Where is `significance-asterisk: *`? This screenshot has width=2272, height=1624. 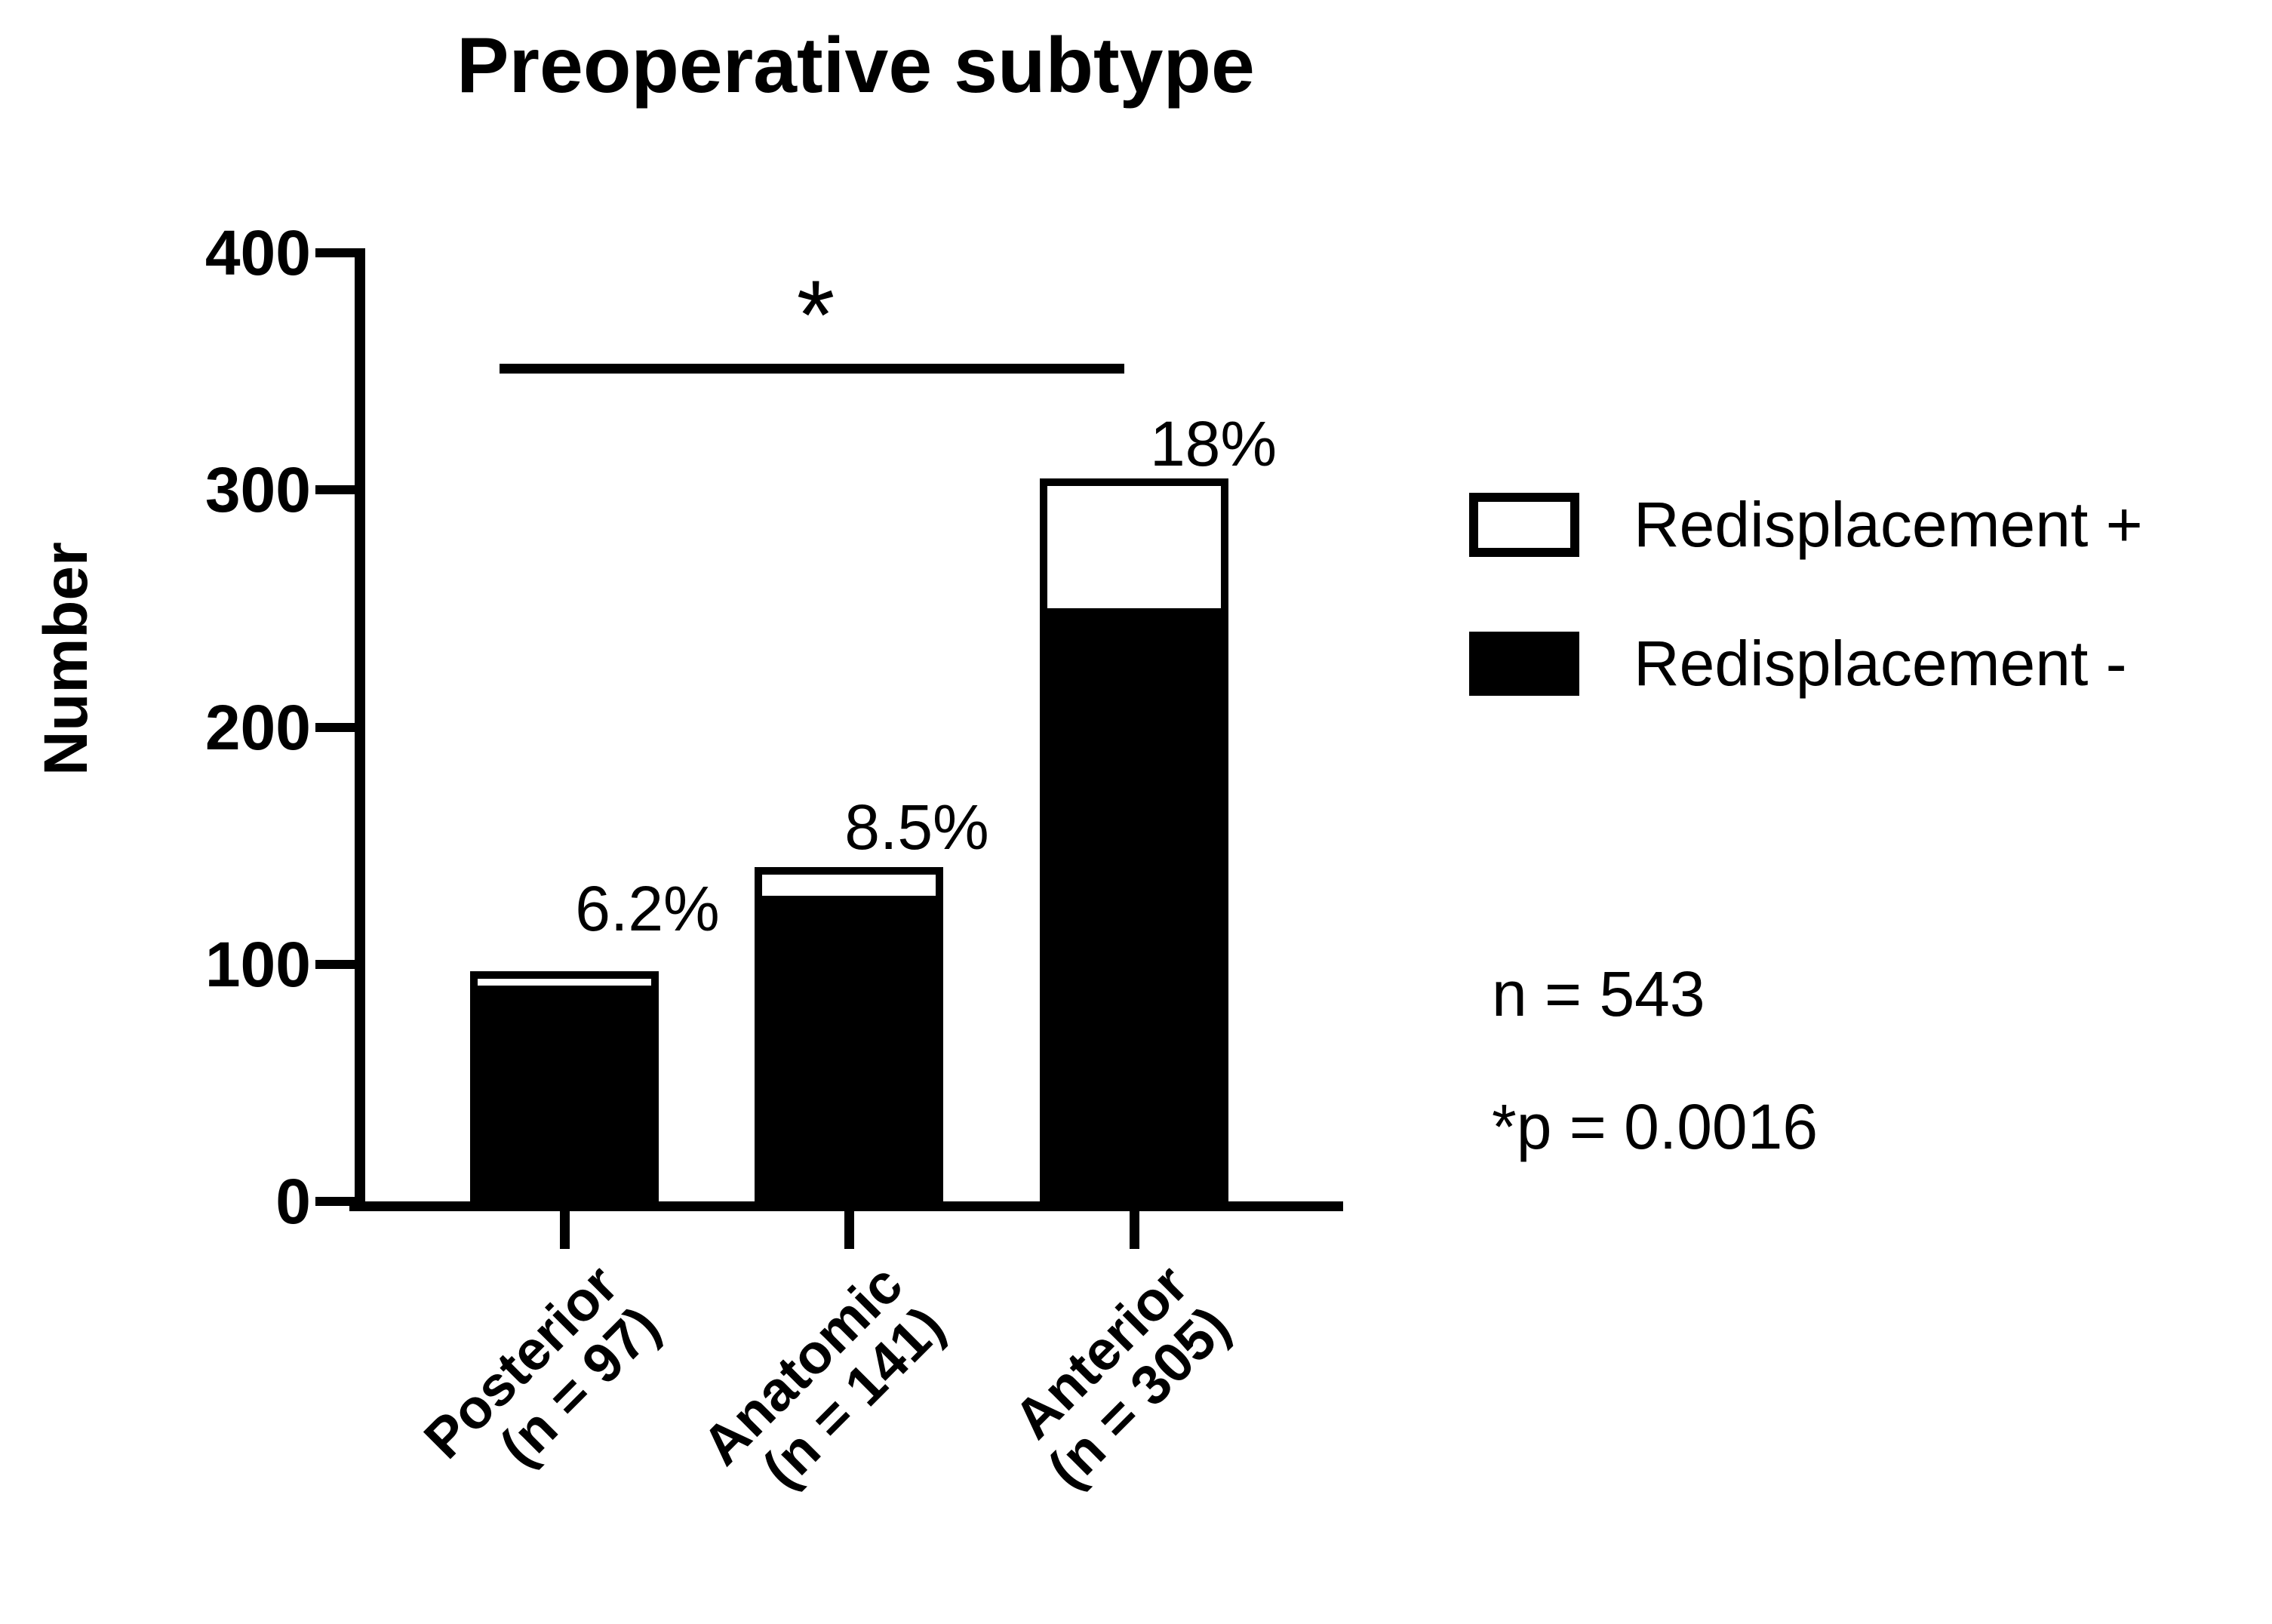 significance-asterisk: * is located at coordinates (815, 315).